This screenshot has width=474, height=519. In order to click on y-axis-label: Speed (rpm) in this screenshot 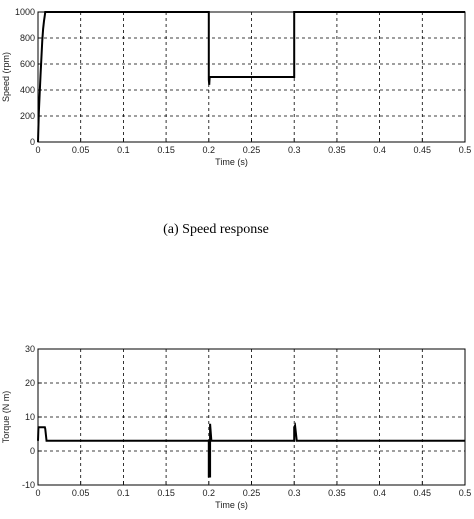, I will do `click(6, 77)`.